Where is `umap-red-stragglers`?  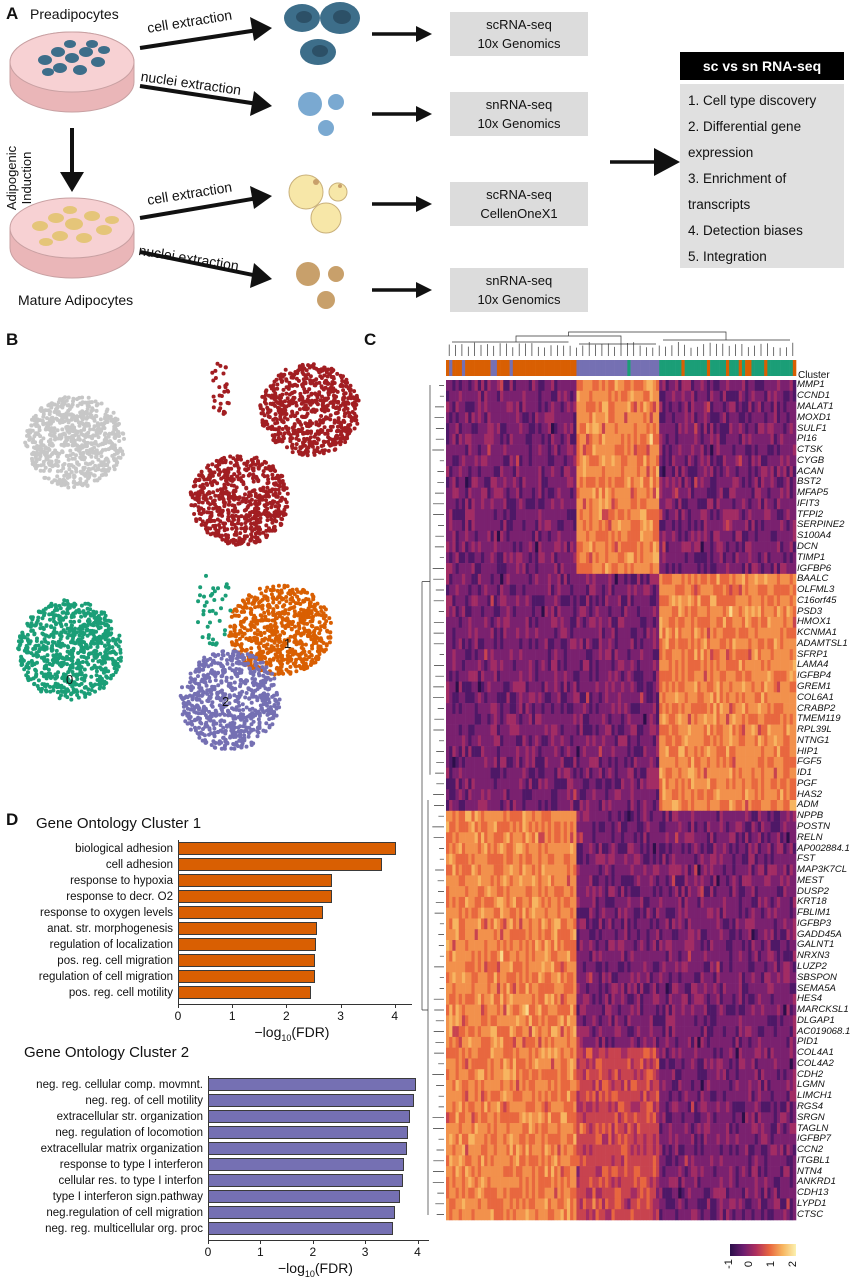 umap-red-stragglers is located at coordinates (220, 388).